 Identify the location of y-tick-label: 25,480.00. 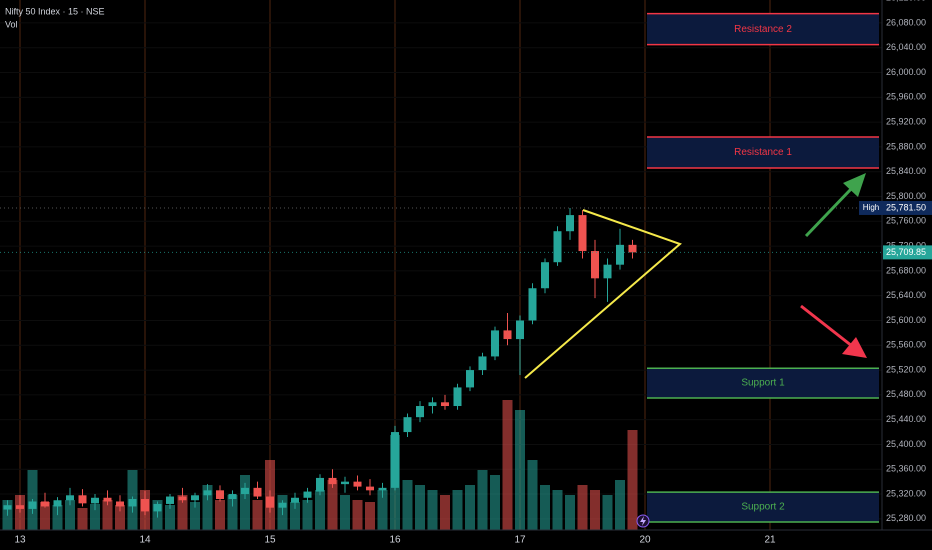
(906, 394).